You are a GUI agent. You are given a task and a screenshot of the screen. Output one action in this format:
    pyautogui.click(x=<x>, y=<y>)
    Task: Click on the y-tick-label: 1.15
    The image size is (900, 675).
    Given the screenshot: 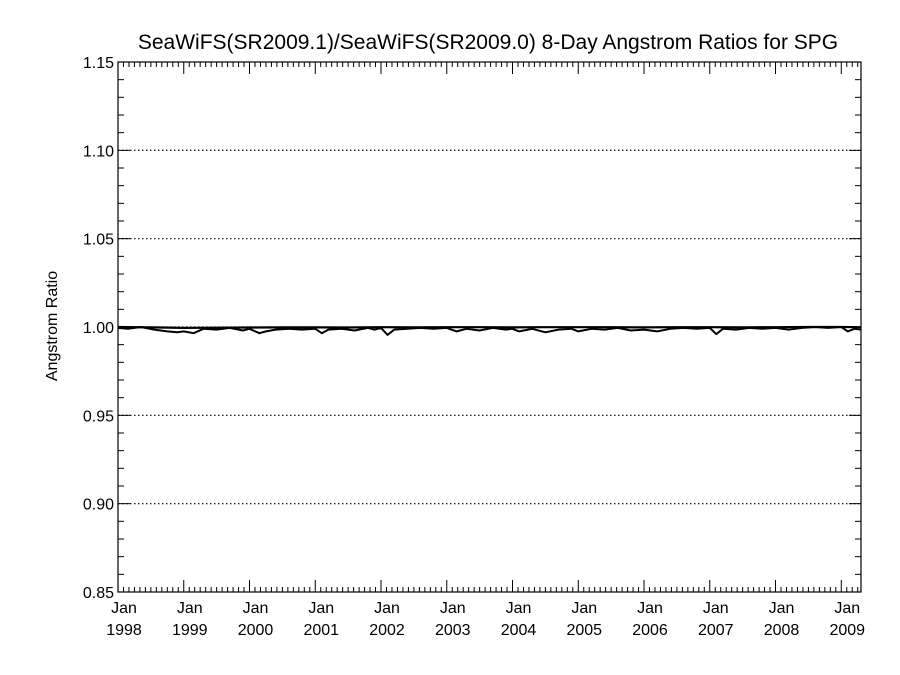 What is the action you would take?
    pyautogui.click(x=98, y=63)
    